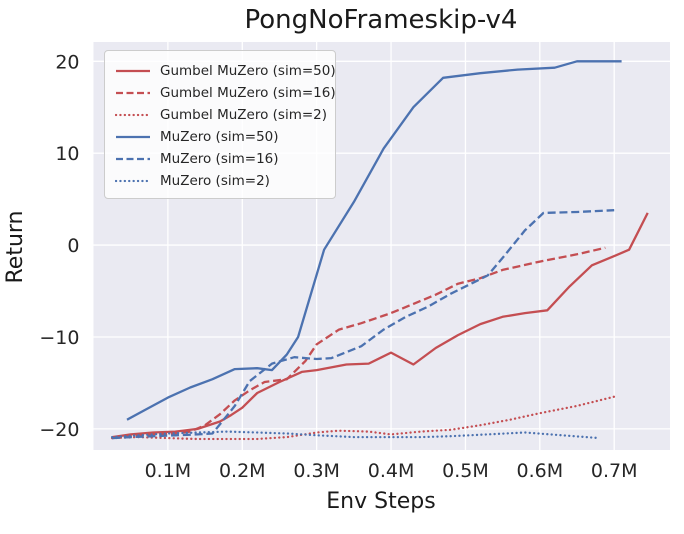 The height and width of the screenshot is (534, 684). I want to click on legend-label: MuZero (sim=50), so click(219, 136).